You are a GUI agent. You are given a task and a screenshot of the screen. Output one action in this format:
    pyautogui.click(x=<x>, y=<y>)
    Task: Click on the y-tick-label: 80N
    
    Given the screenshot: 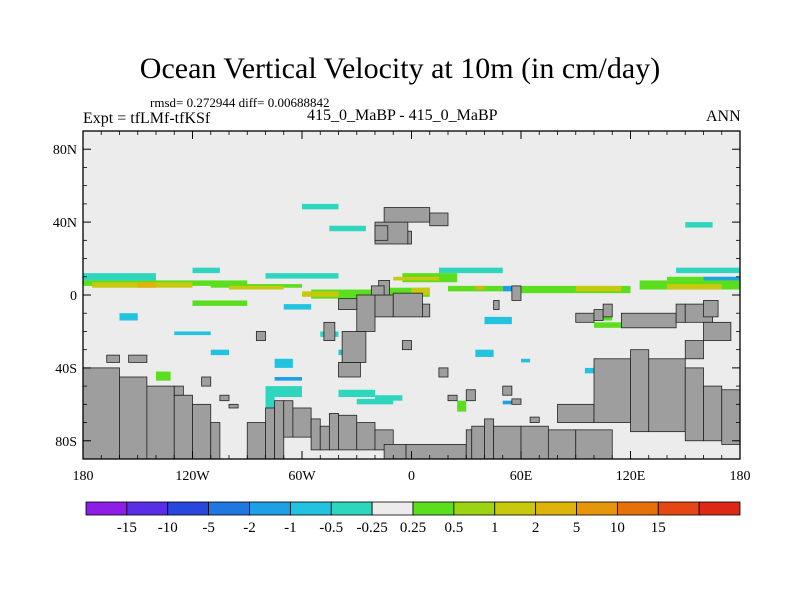 What is the action you would take?
    pyautogui.click(x=65, y=150)
    